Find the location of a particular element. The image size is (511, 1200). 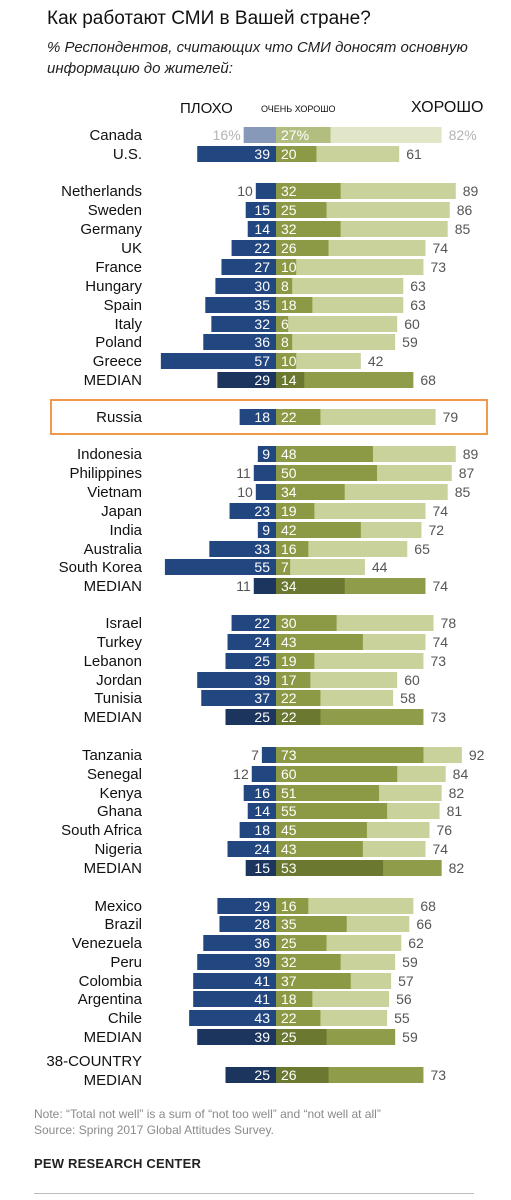

category-label: Peru is located at coordinates (126, 962).